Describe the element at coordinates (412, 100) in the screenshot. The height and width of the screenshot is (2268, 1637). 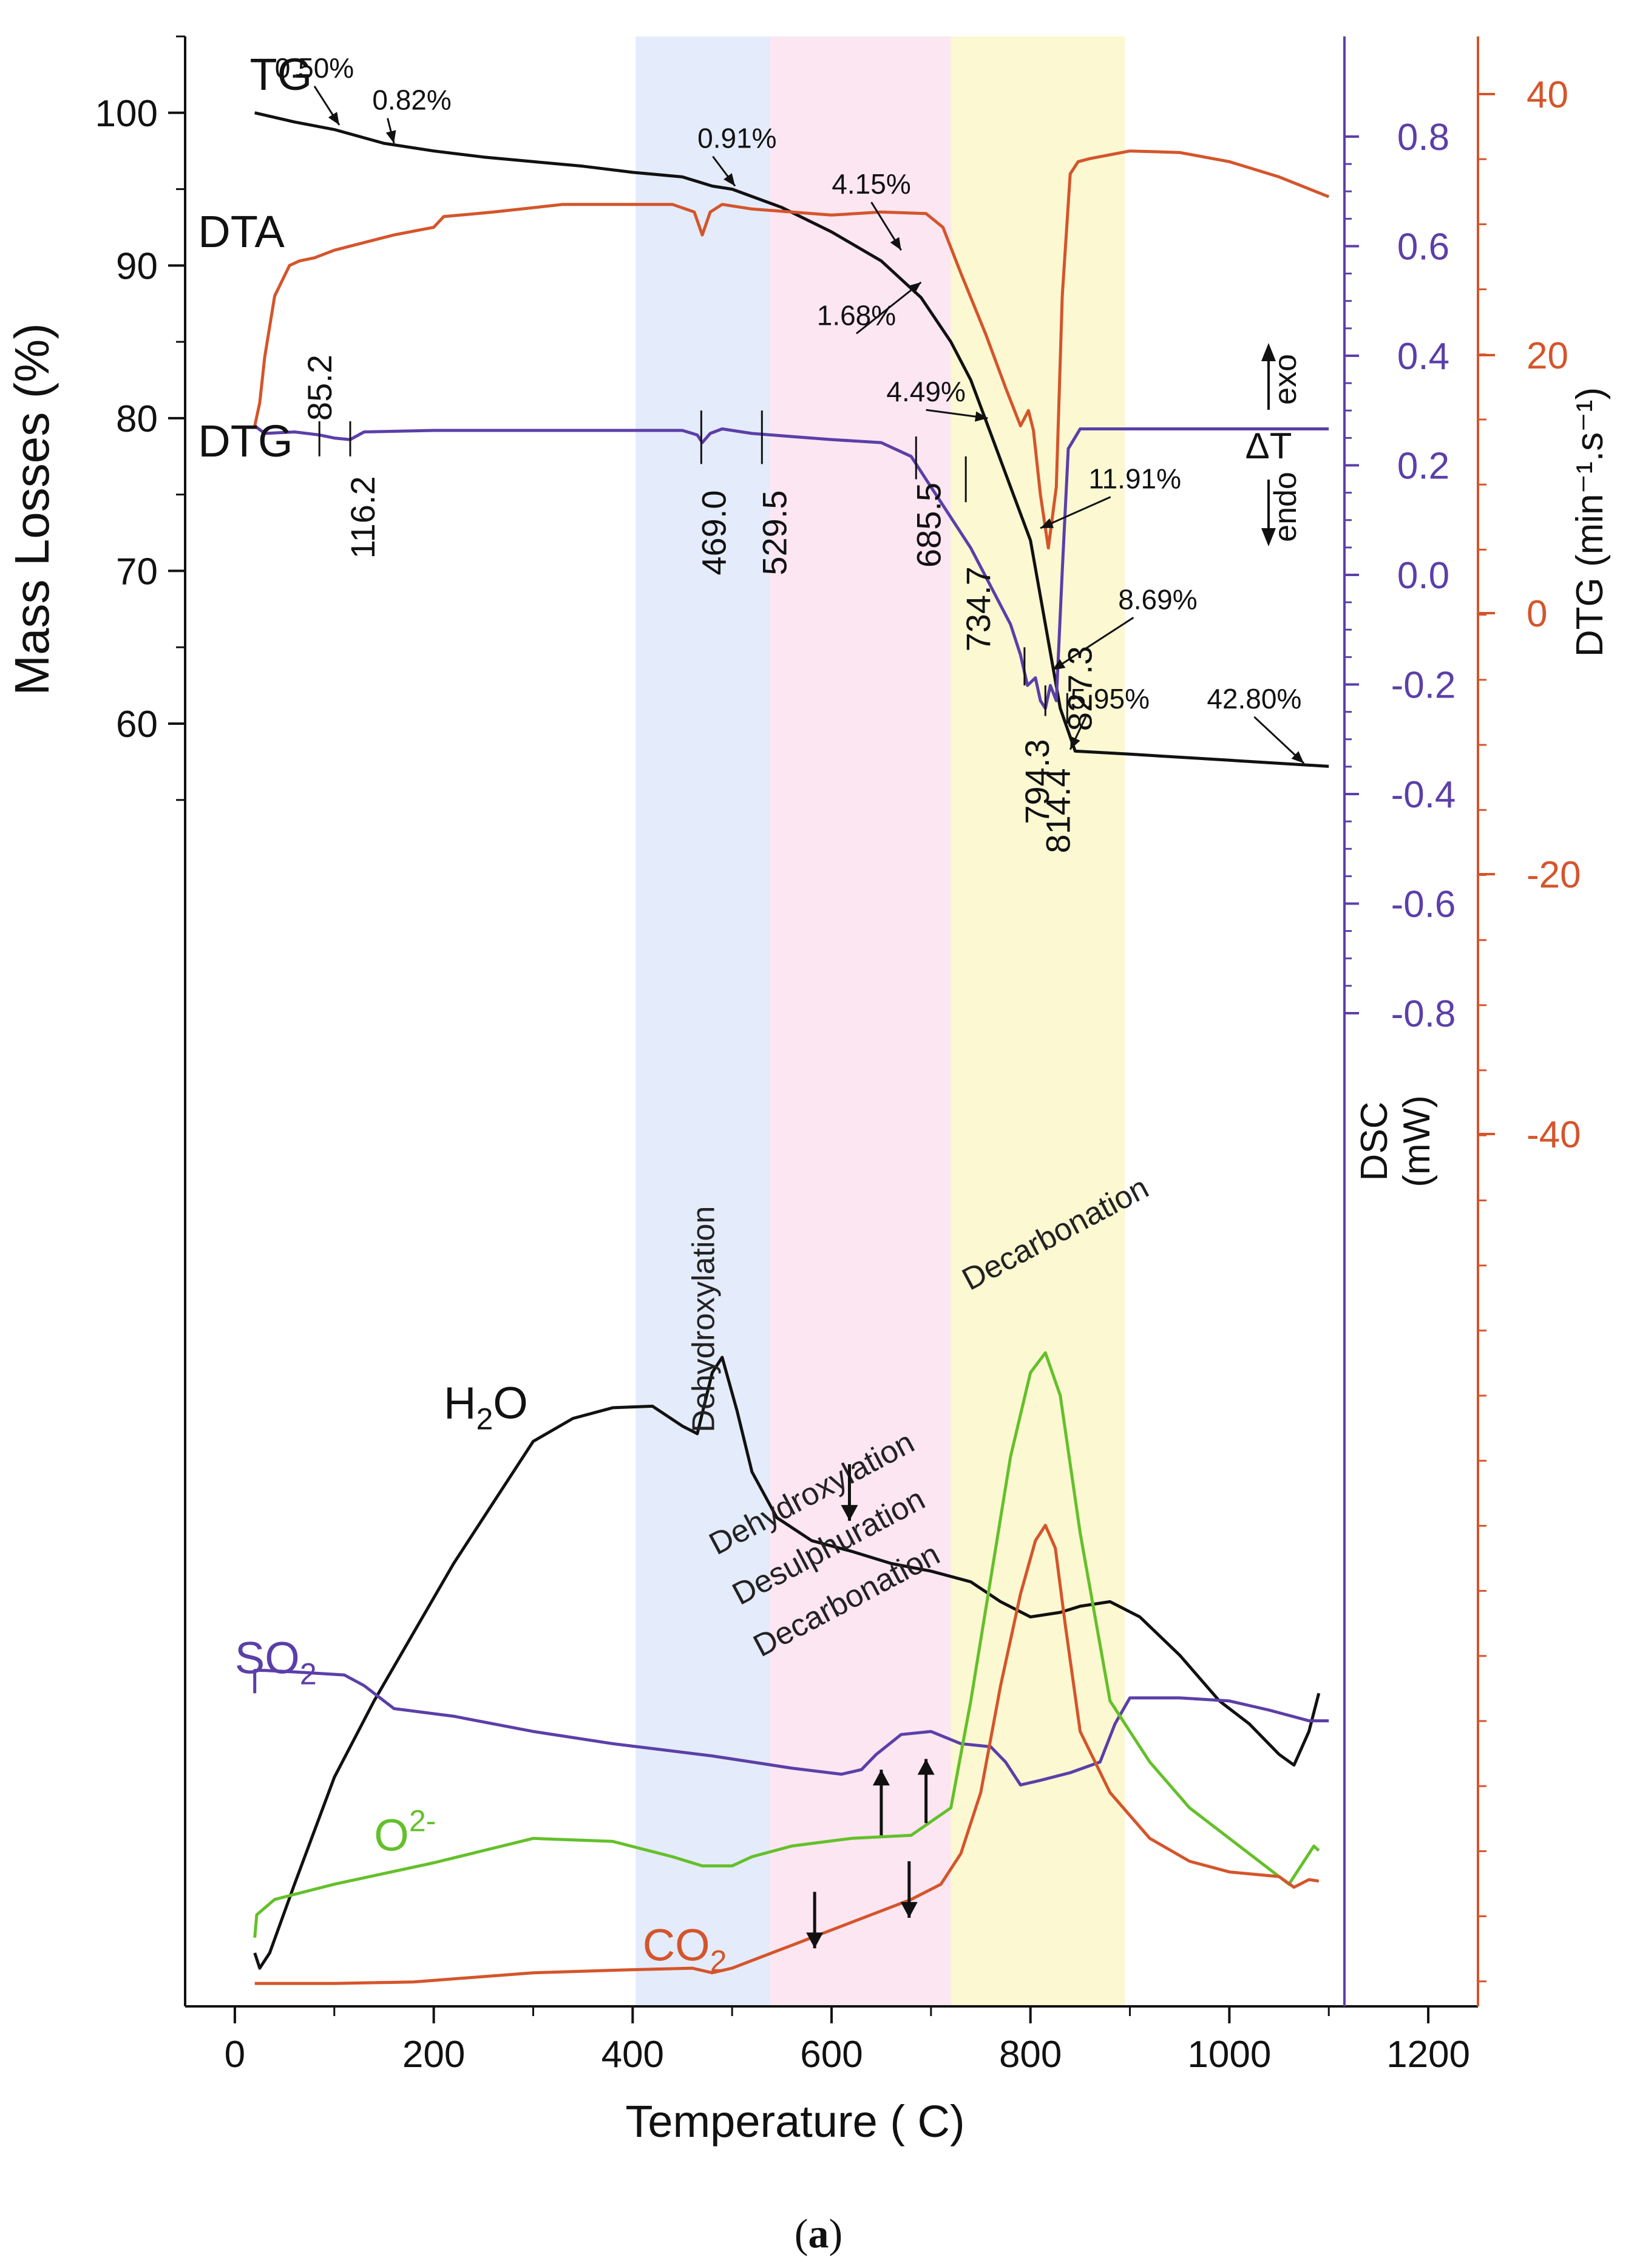
I see `mass-loss-label: 0.82%` at that location.